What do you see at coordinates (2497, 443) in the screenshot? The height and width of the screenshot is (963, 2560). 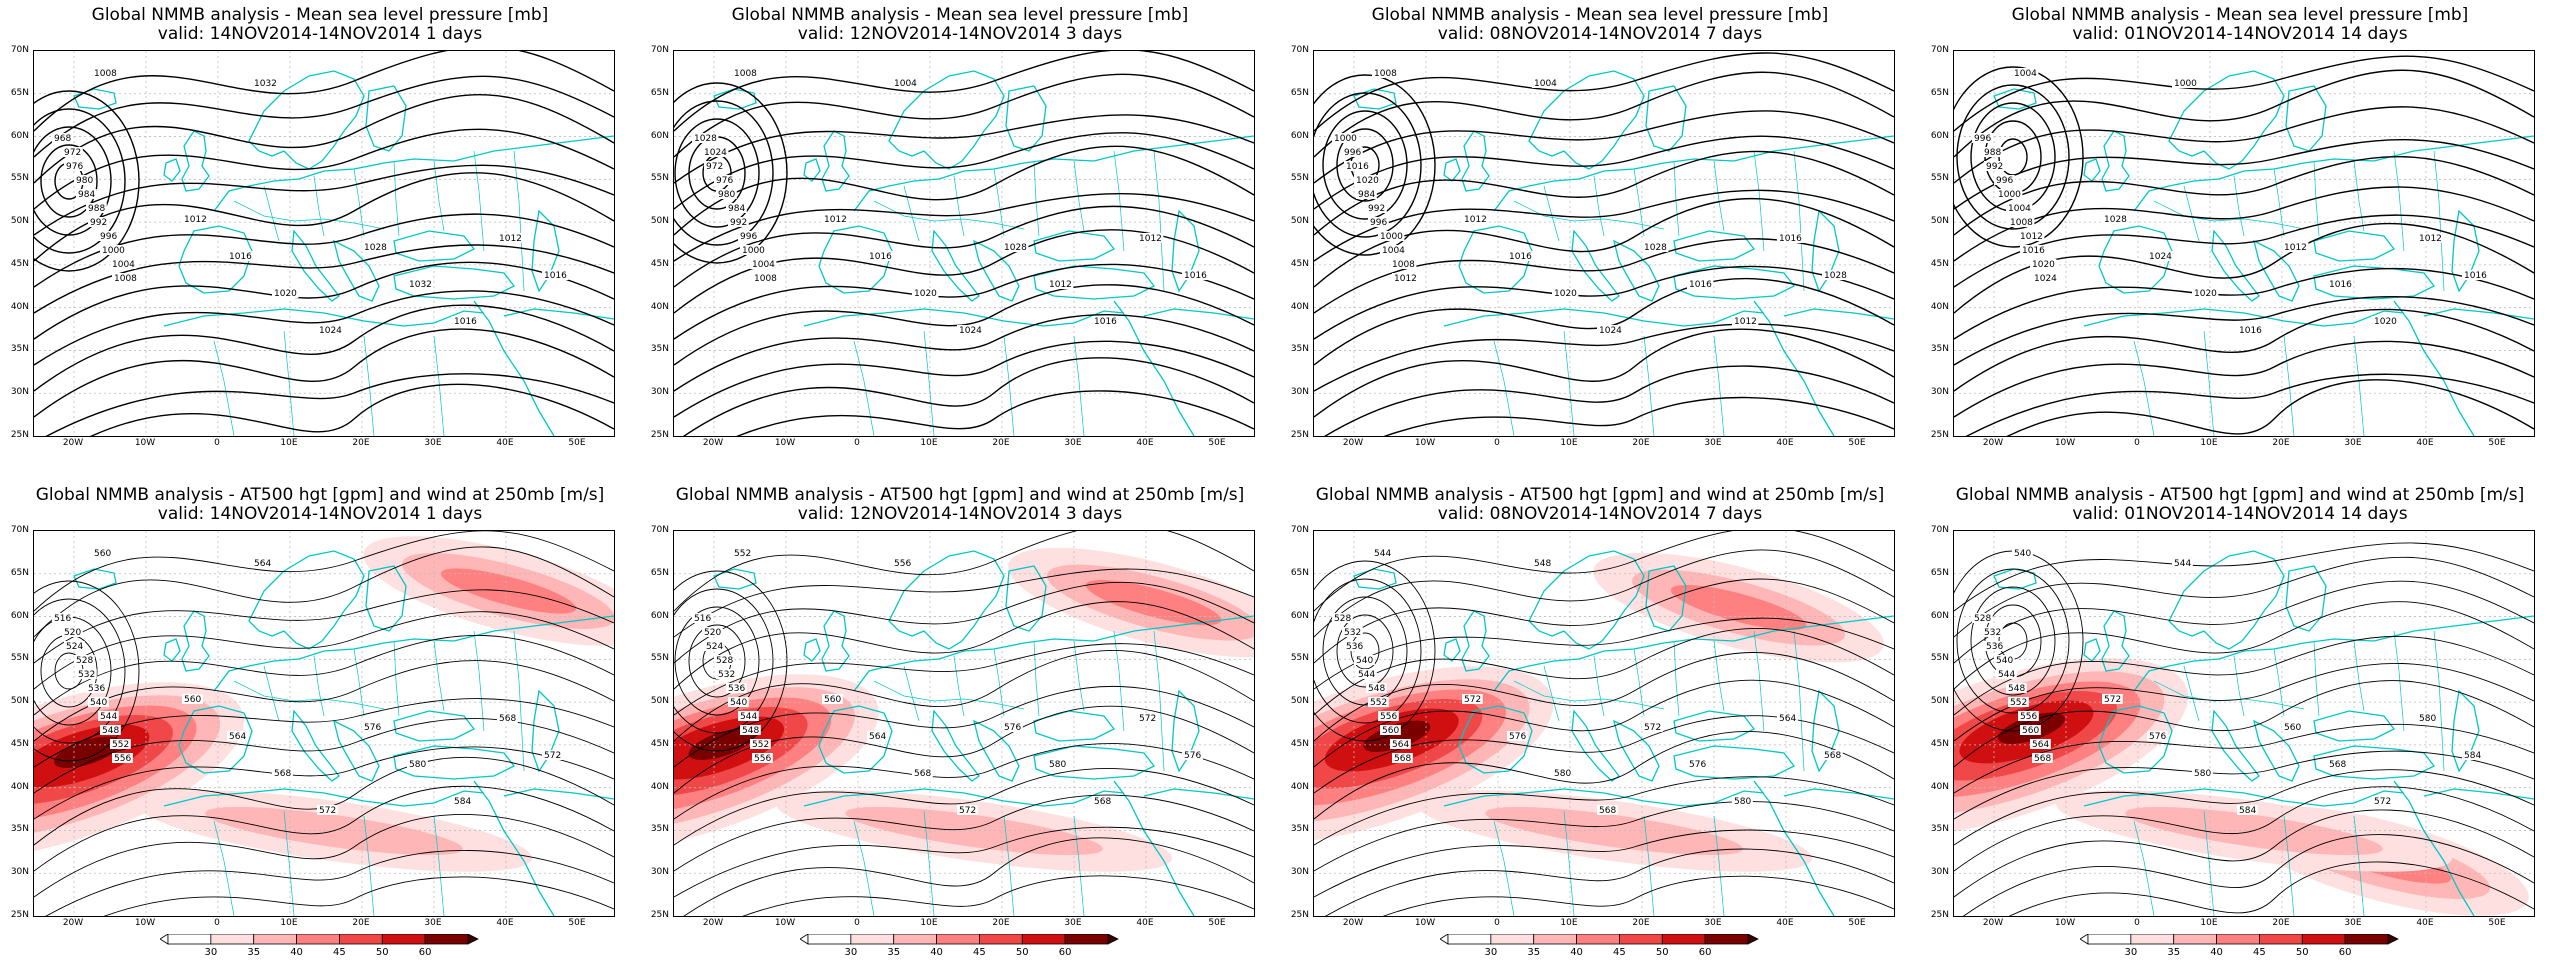 I see `longitude-label: 50E` at bounding box center [2497, 443].